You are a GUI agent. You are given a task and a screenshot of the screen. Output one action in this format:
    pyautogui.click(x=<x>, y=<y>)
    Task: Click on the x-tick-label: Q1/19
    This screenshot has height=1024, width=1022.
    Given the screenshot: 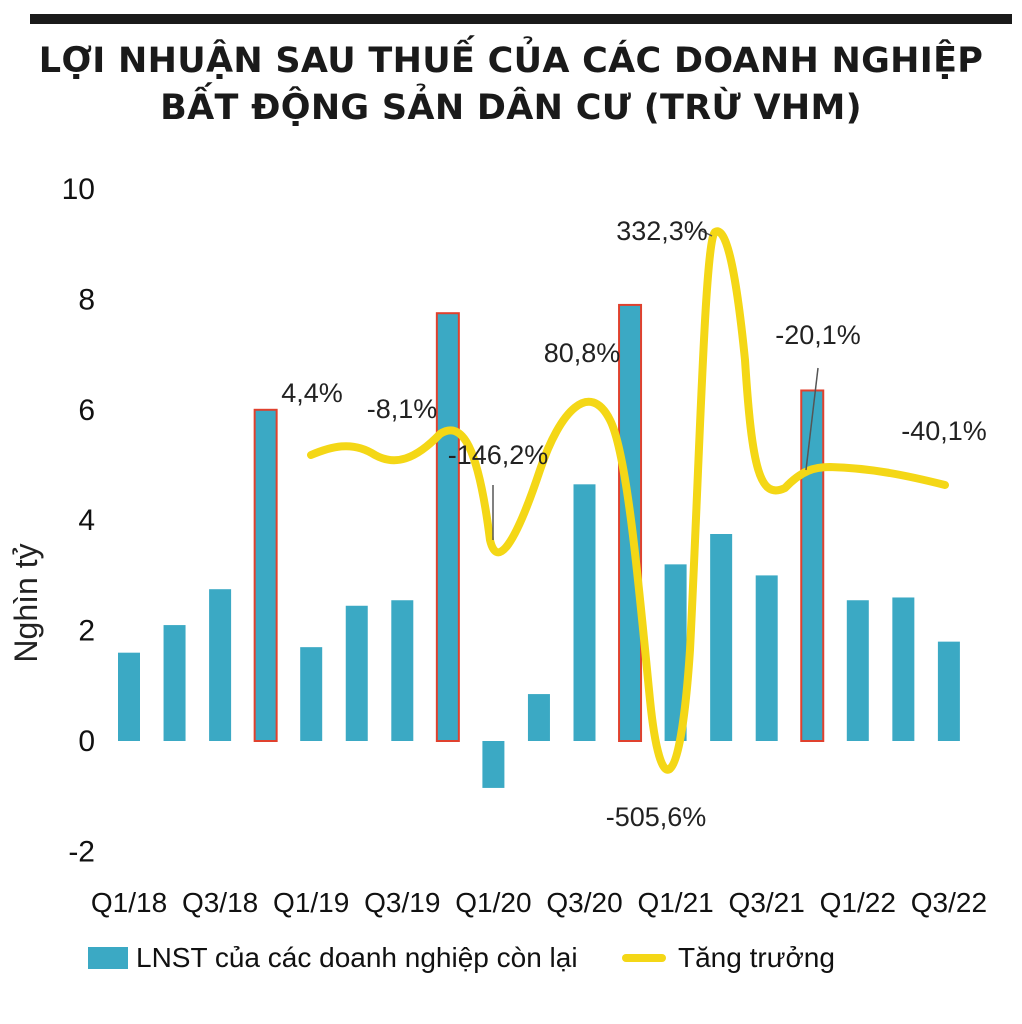 What is the action you would take?
    pyautogui.click(x=311, y=902)
    